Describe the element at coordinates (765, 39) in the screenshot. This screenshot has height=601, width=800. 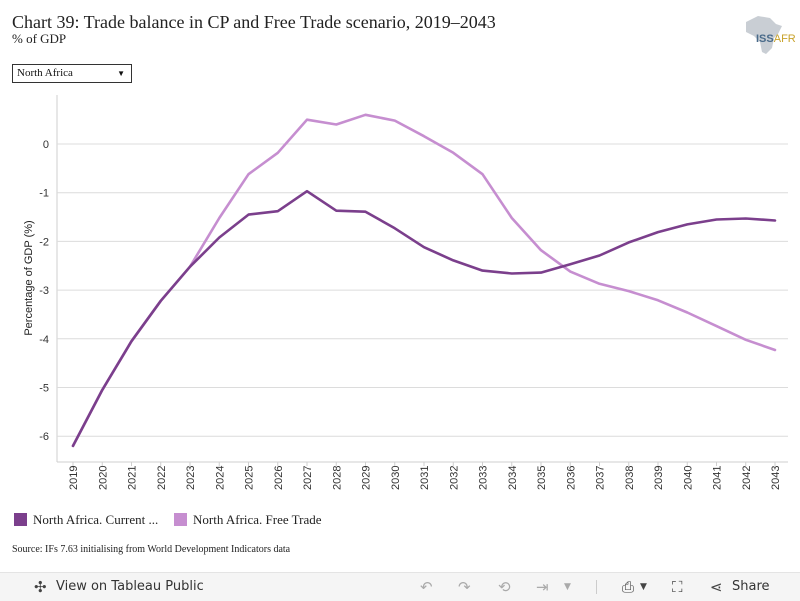
I see `logo-main: ISS` at that location.